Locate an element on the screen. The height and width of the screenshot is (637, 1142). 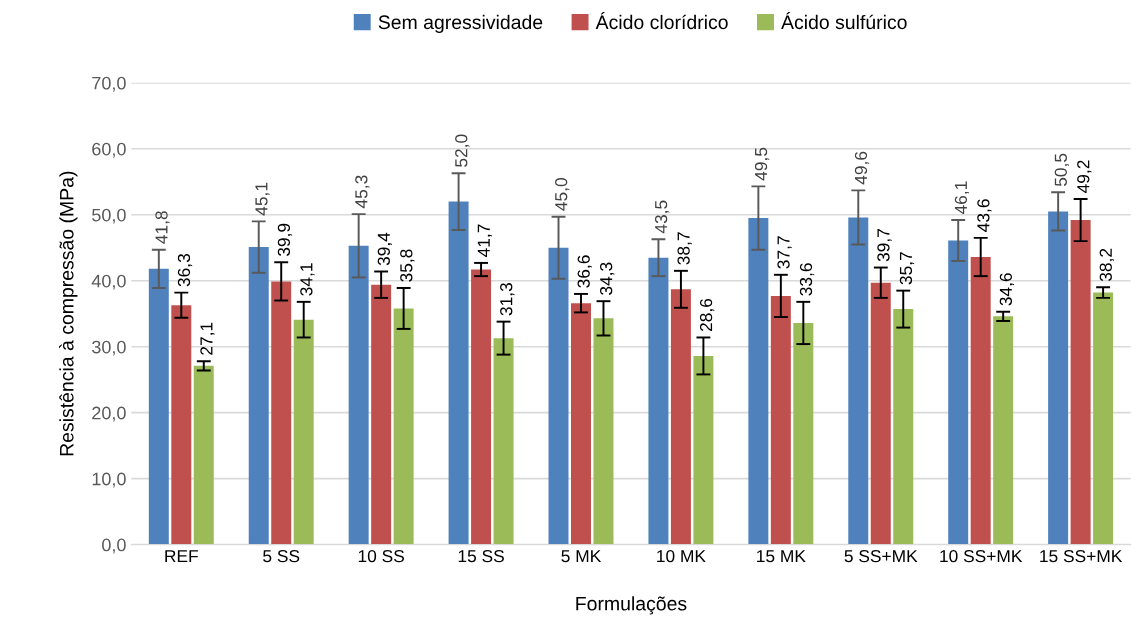
x-tick-label: 10 MK is located at coordinates (681, 556).